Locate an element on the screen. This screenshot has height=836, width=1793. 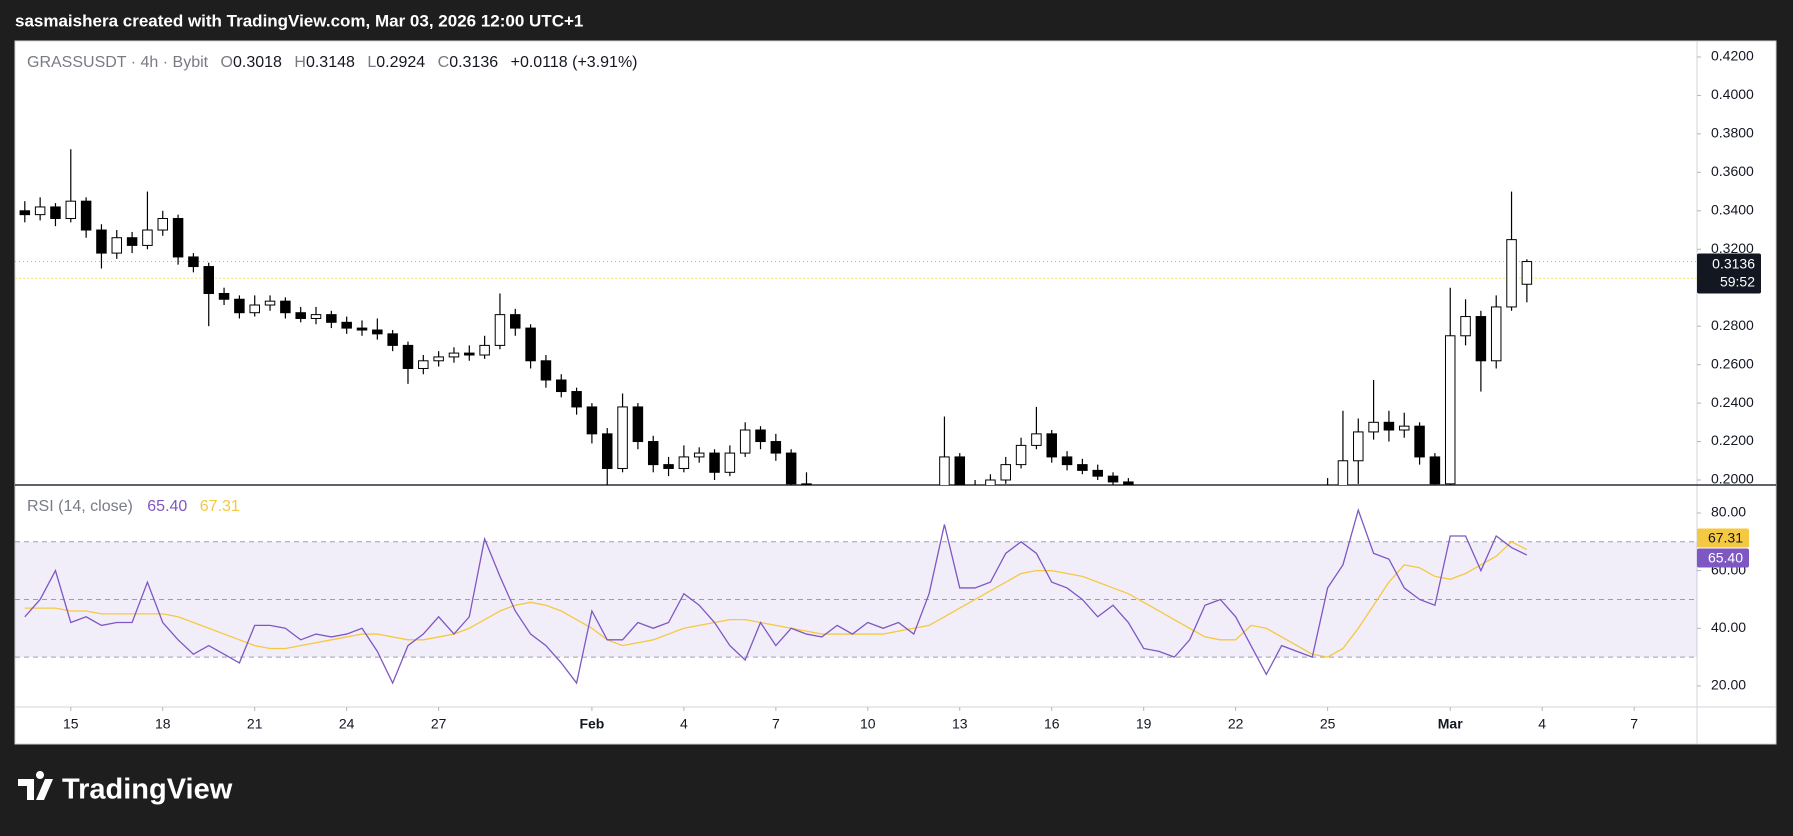
rsi-ma-box is located at coordinates (1723, 538).